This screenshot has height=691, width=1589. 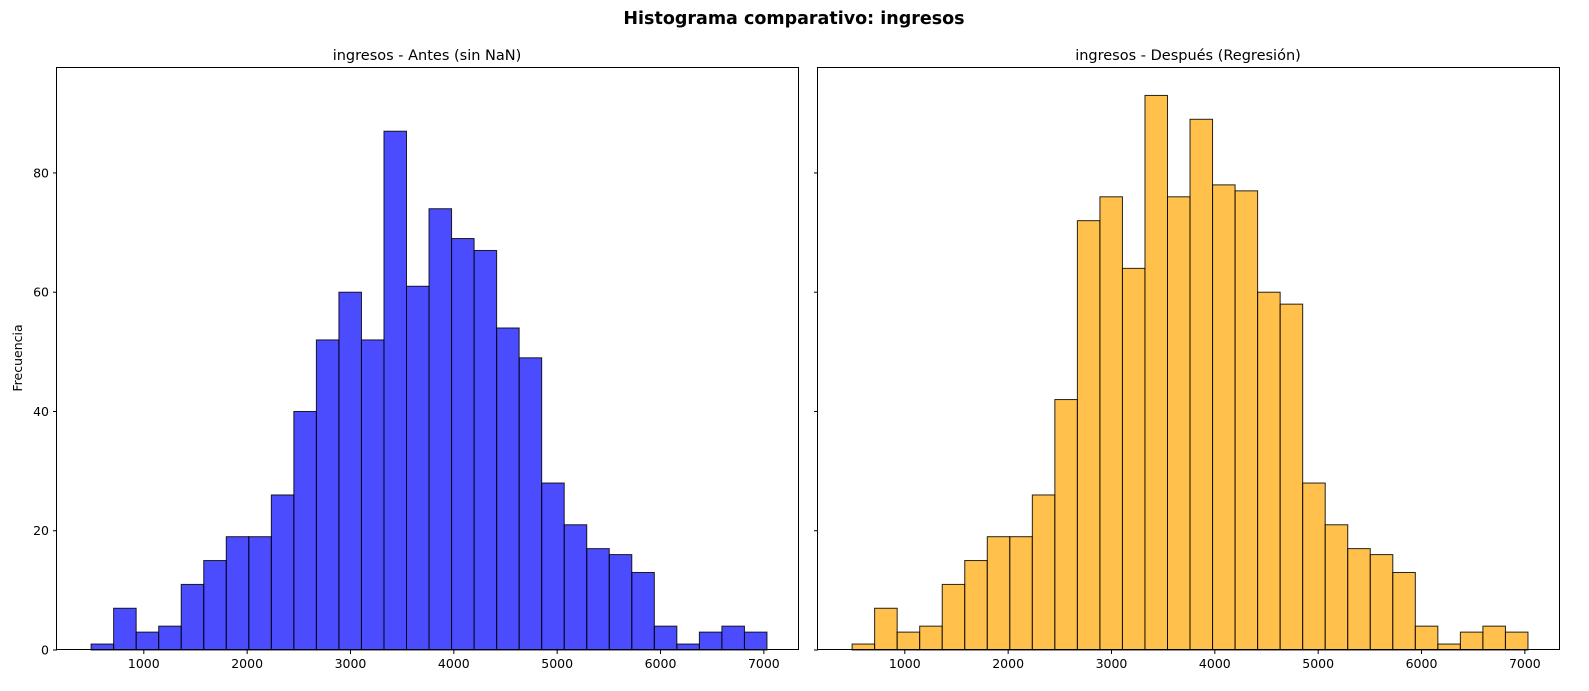 I want to click on left-x-tick-label: 2000, so click(x=247, y=663).